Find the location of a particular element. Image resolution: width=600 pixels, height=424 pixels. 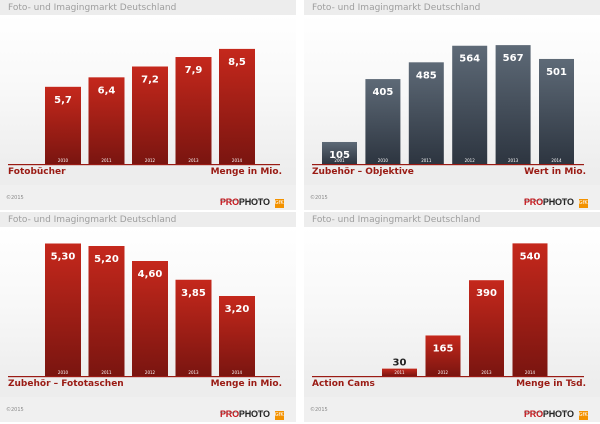

bar-value-label: 7,2 is located at coordinates (150, 80).